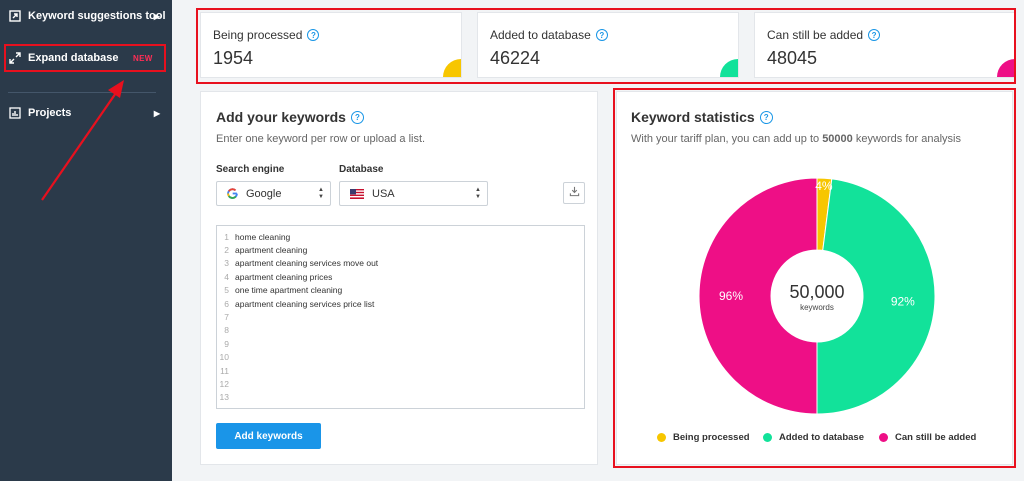 The image size is (1024, 481). I want to click on keyword-text: apartment cleaning services move out, so click(307, 263).